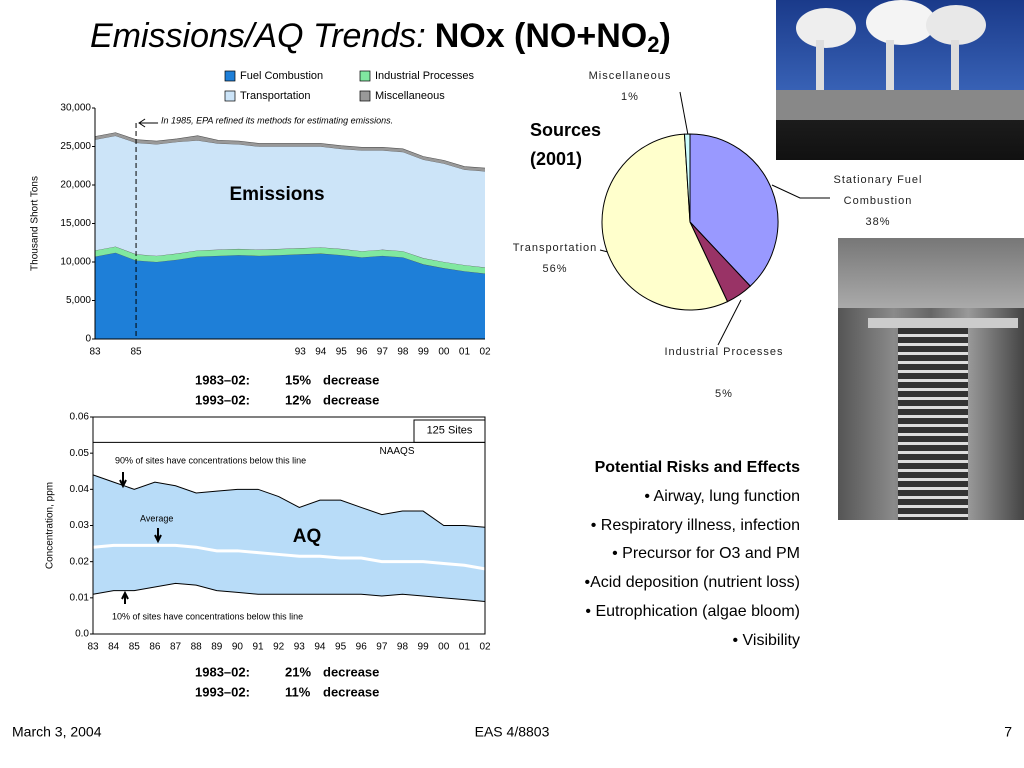 The height and width of the screenshot is (768, 1024). I want to click on pie-title: Sources, so click(565, 130).